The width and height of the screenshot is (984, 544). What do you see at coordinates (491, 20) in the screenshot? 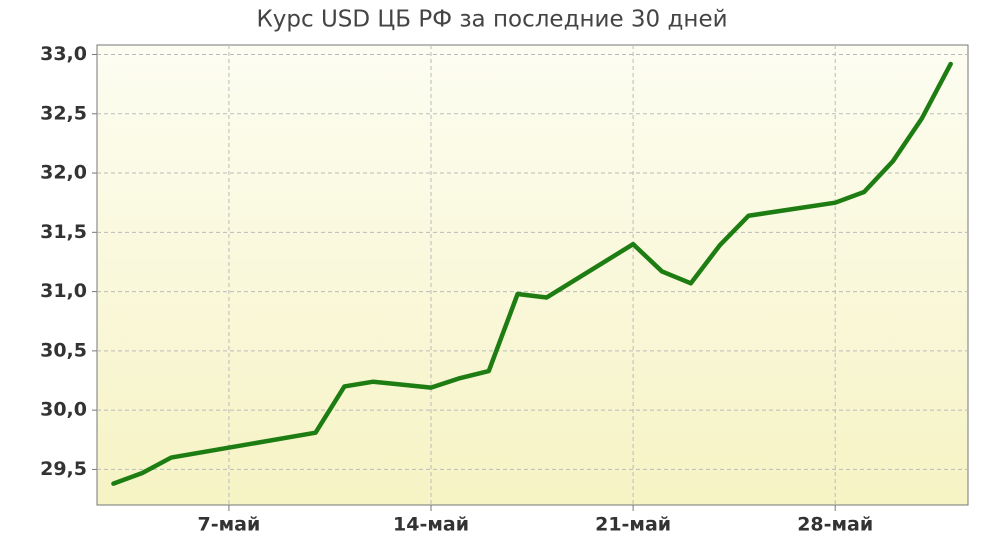
I see `chart-title: Курс USD ЦБ РФ за последние 30 дней` at bounding box center [491, 20].